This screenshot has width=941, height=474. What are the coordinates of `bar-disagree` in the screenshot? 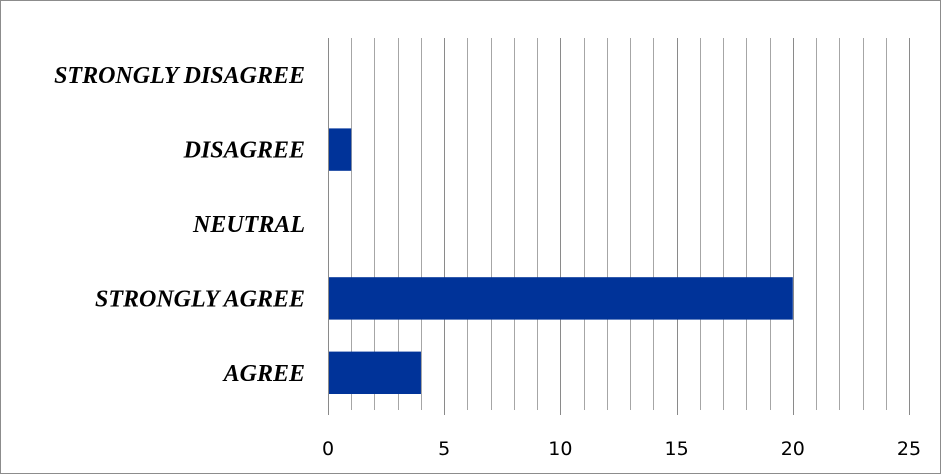 It's located at (340, 149).